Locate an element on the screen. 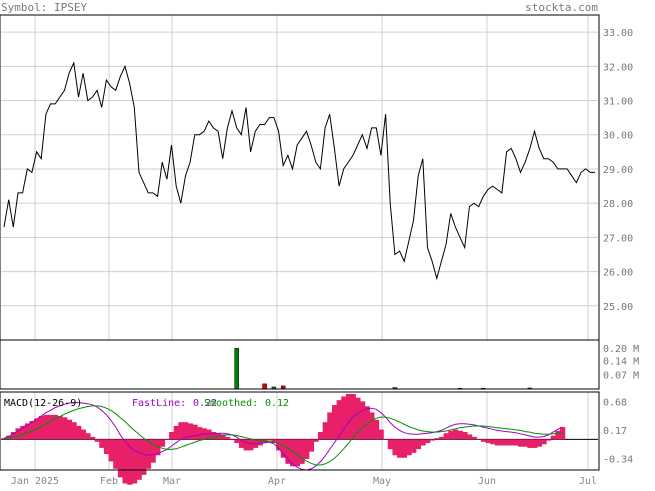  price-tick-label: 30.00 is located at coordinates (618, 136).